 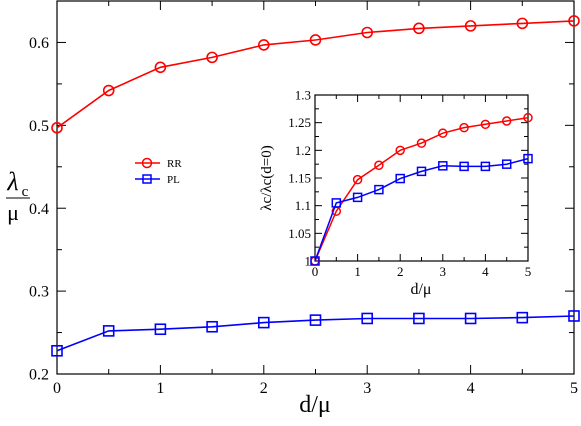 I want to click on legend-label-pl: PL, so click(x=173, y=180).